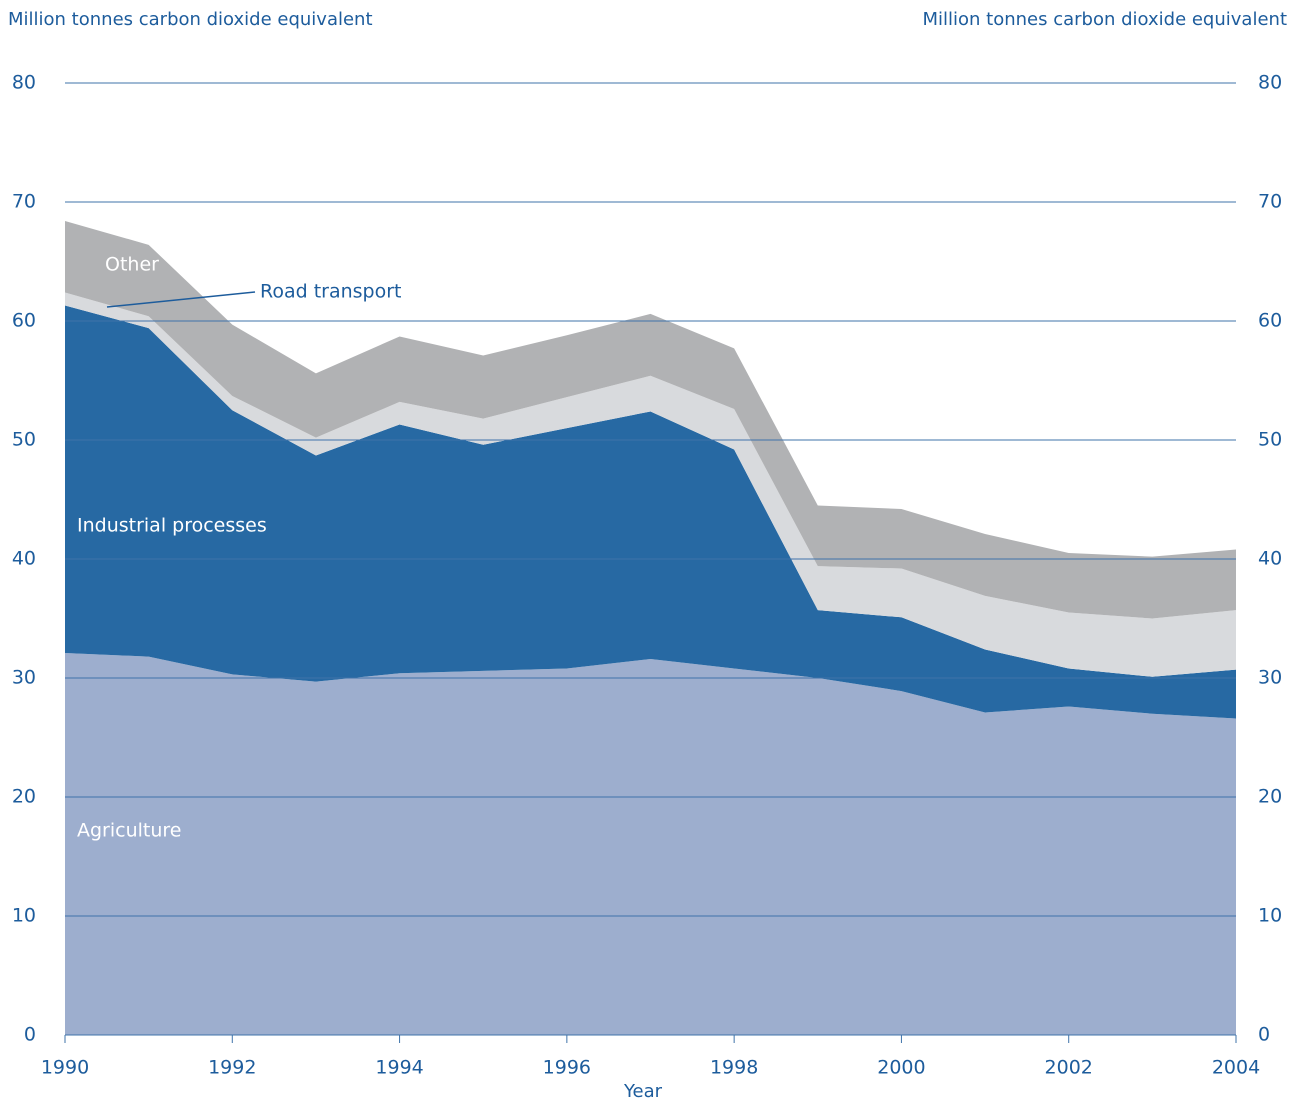 This screenshot has width=1305, height=1106. Describe the element at coordinates (1270, 440) in the screenshot. I see `y2-tick-label: 50` at that location.